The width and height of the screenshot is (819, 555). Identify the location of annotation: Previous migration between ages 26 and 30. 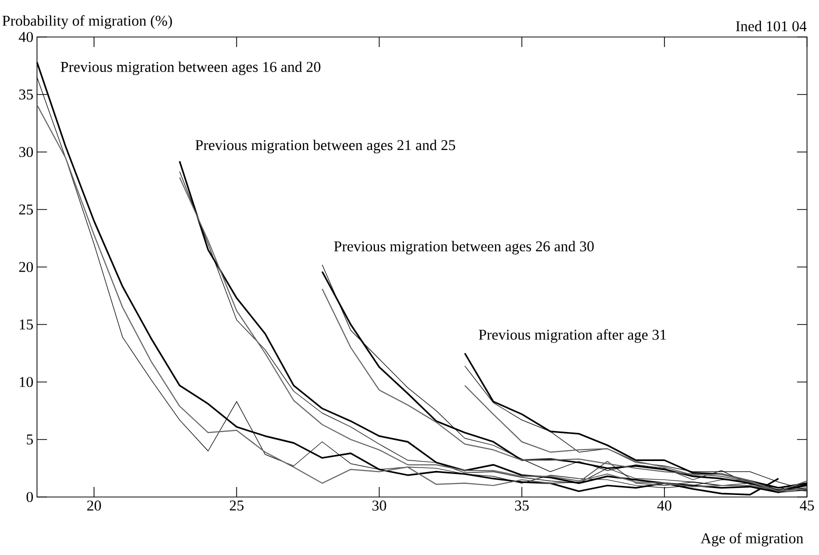
(464, 247).